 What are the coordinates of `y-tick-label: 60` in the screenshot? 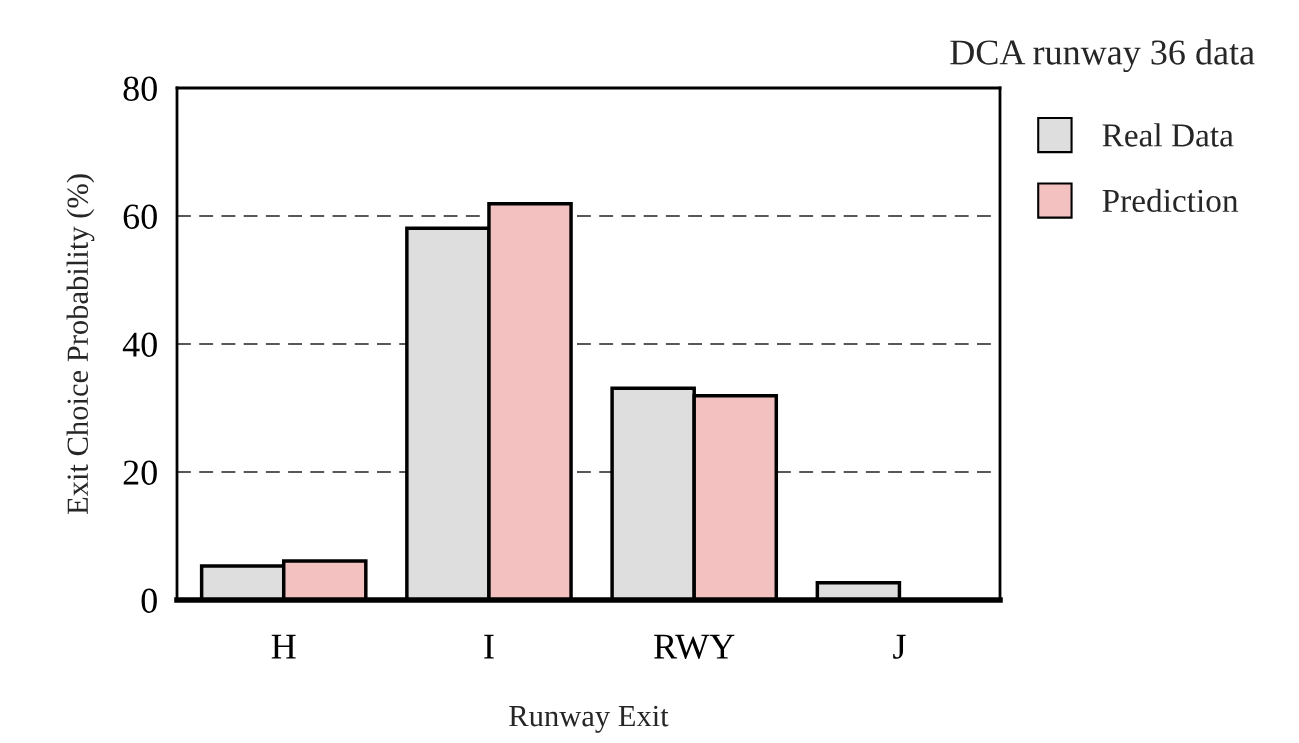 It's located at (140, 216).